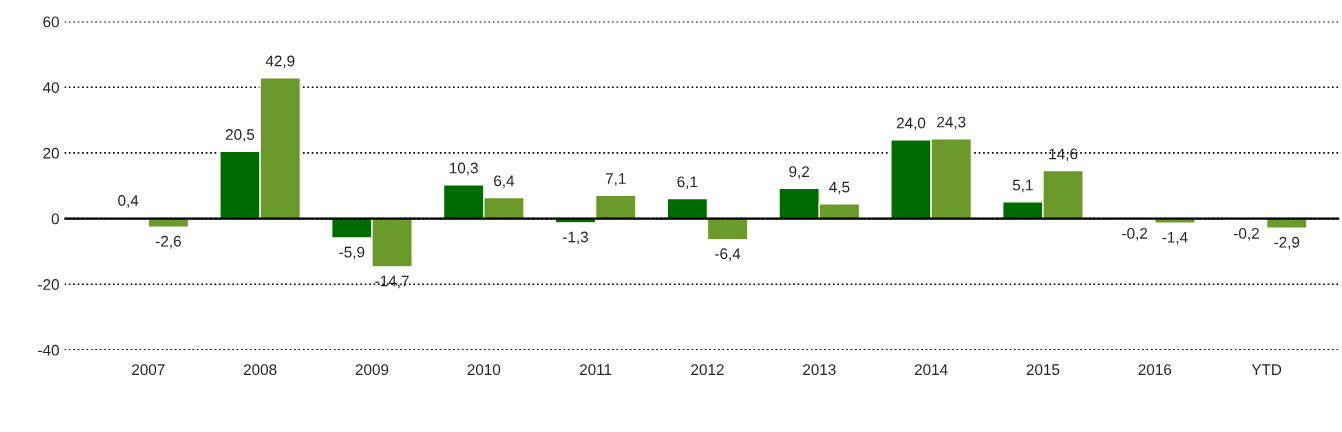 The height and width of the screenshot is (432, 1342). Describe the element at coordinates (51, 22) in the screenshot. I see `y-tick-label: 60` at that location.